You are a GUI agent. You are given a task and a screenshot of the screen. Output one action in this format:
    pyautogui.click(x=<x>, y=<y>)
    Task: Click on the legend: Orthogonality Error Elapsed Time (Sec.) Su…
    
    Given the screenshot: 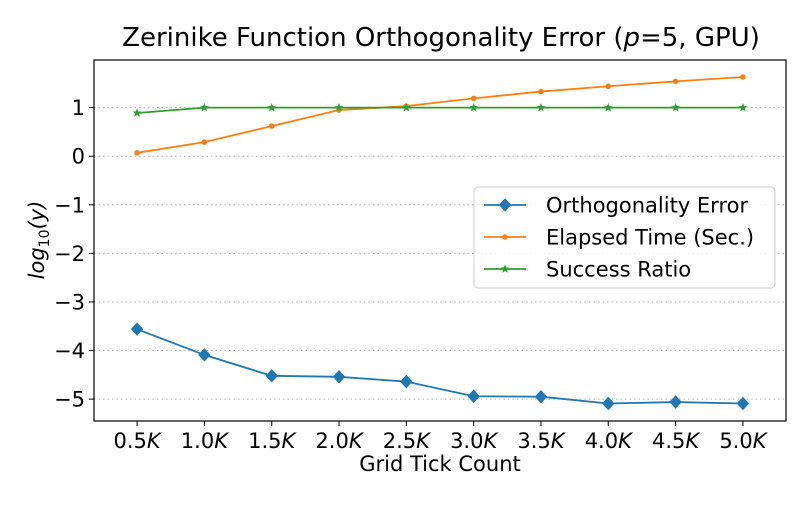 What is the action you would take?
    pyautogui.click(x=624, y=237)
    